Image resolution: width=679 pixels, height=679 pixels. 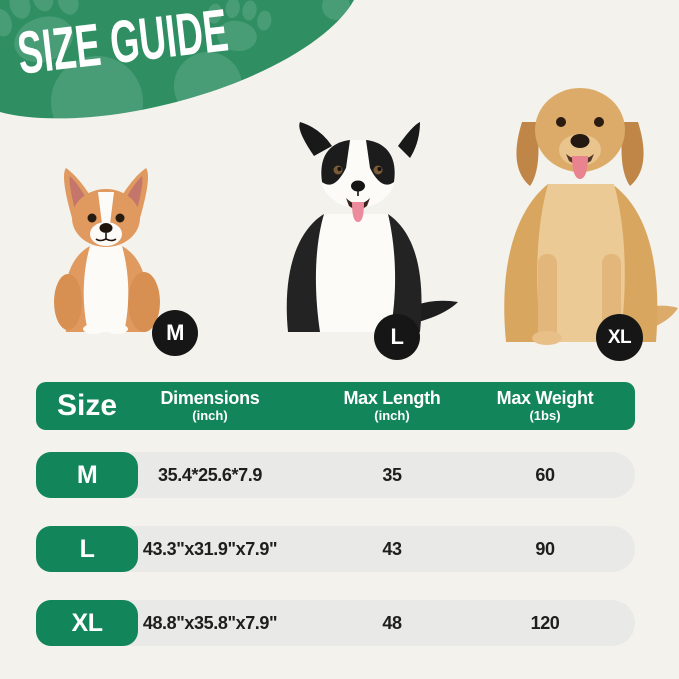 I want to click on banner-blob, so click(x=177, y=59).